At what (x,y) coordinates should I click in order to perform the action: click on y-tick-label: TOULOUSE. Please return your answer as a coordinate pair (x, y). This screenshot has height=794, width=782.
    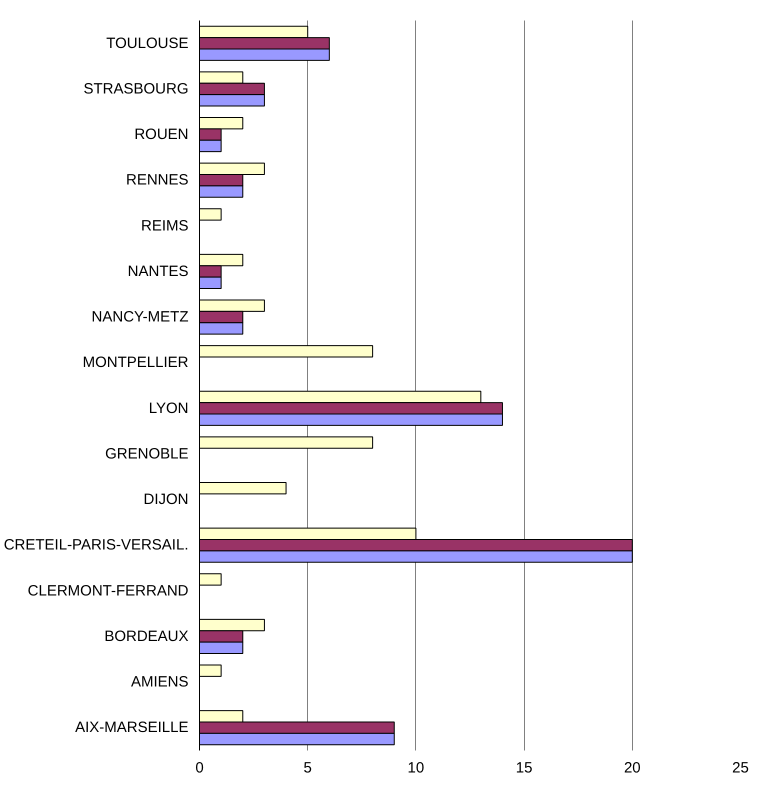
    Looking at the image, I should click on (147, 43).